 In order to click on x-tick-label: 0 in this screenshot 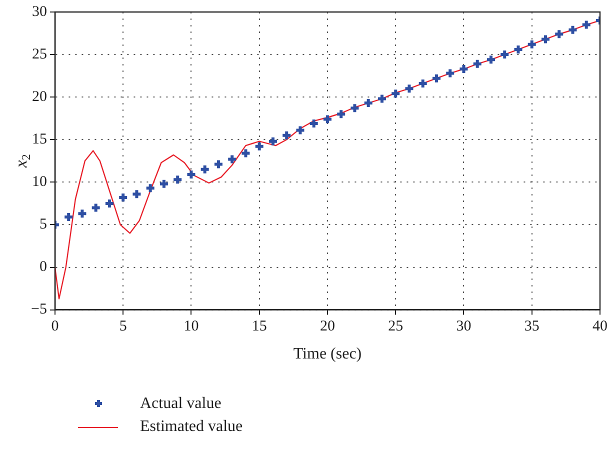, I will do `click(55, 326)`.